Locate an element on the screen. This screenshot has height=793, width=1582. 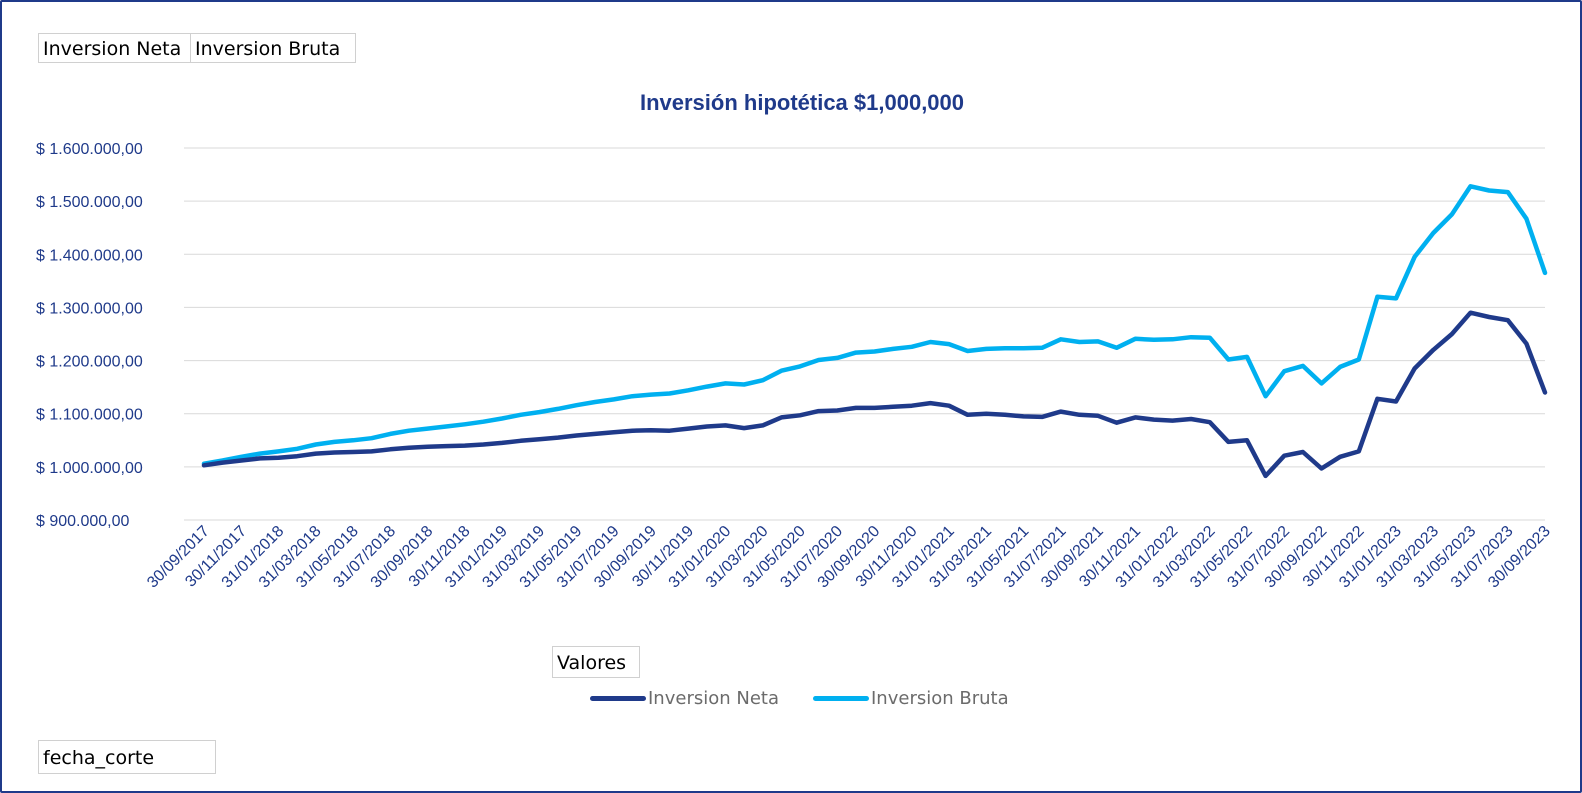
legend-label-neta: Inversion Neta is located at coordinates (713, 698).